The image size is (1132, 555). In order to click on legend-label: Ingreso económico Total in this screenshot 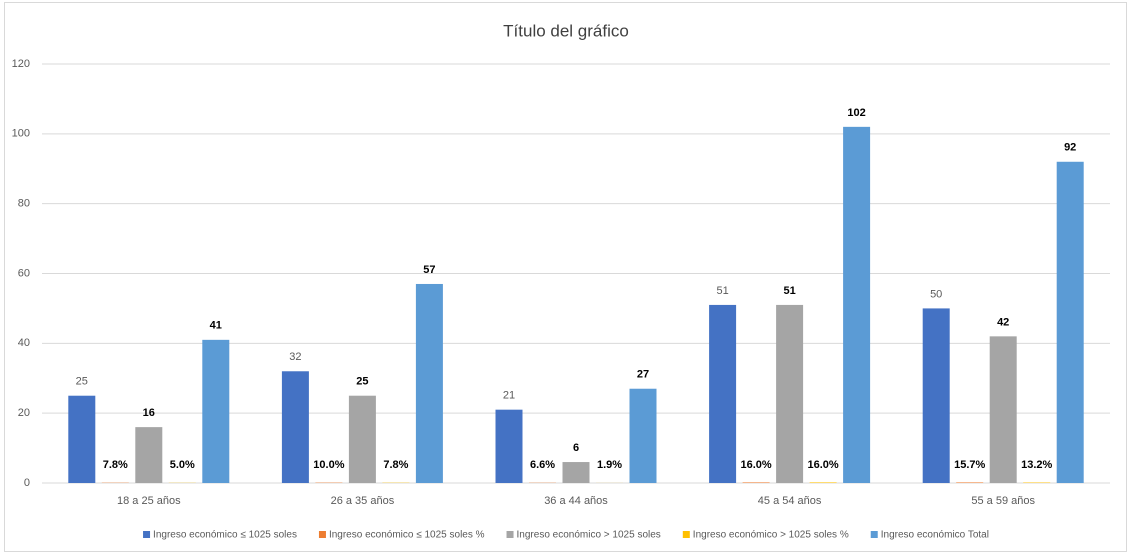, I will do `click(935, 535)`.